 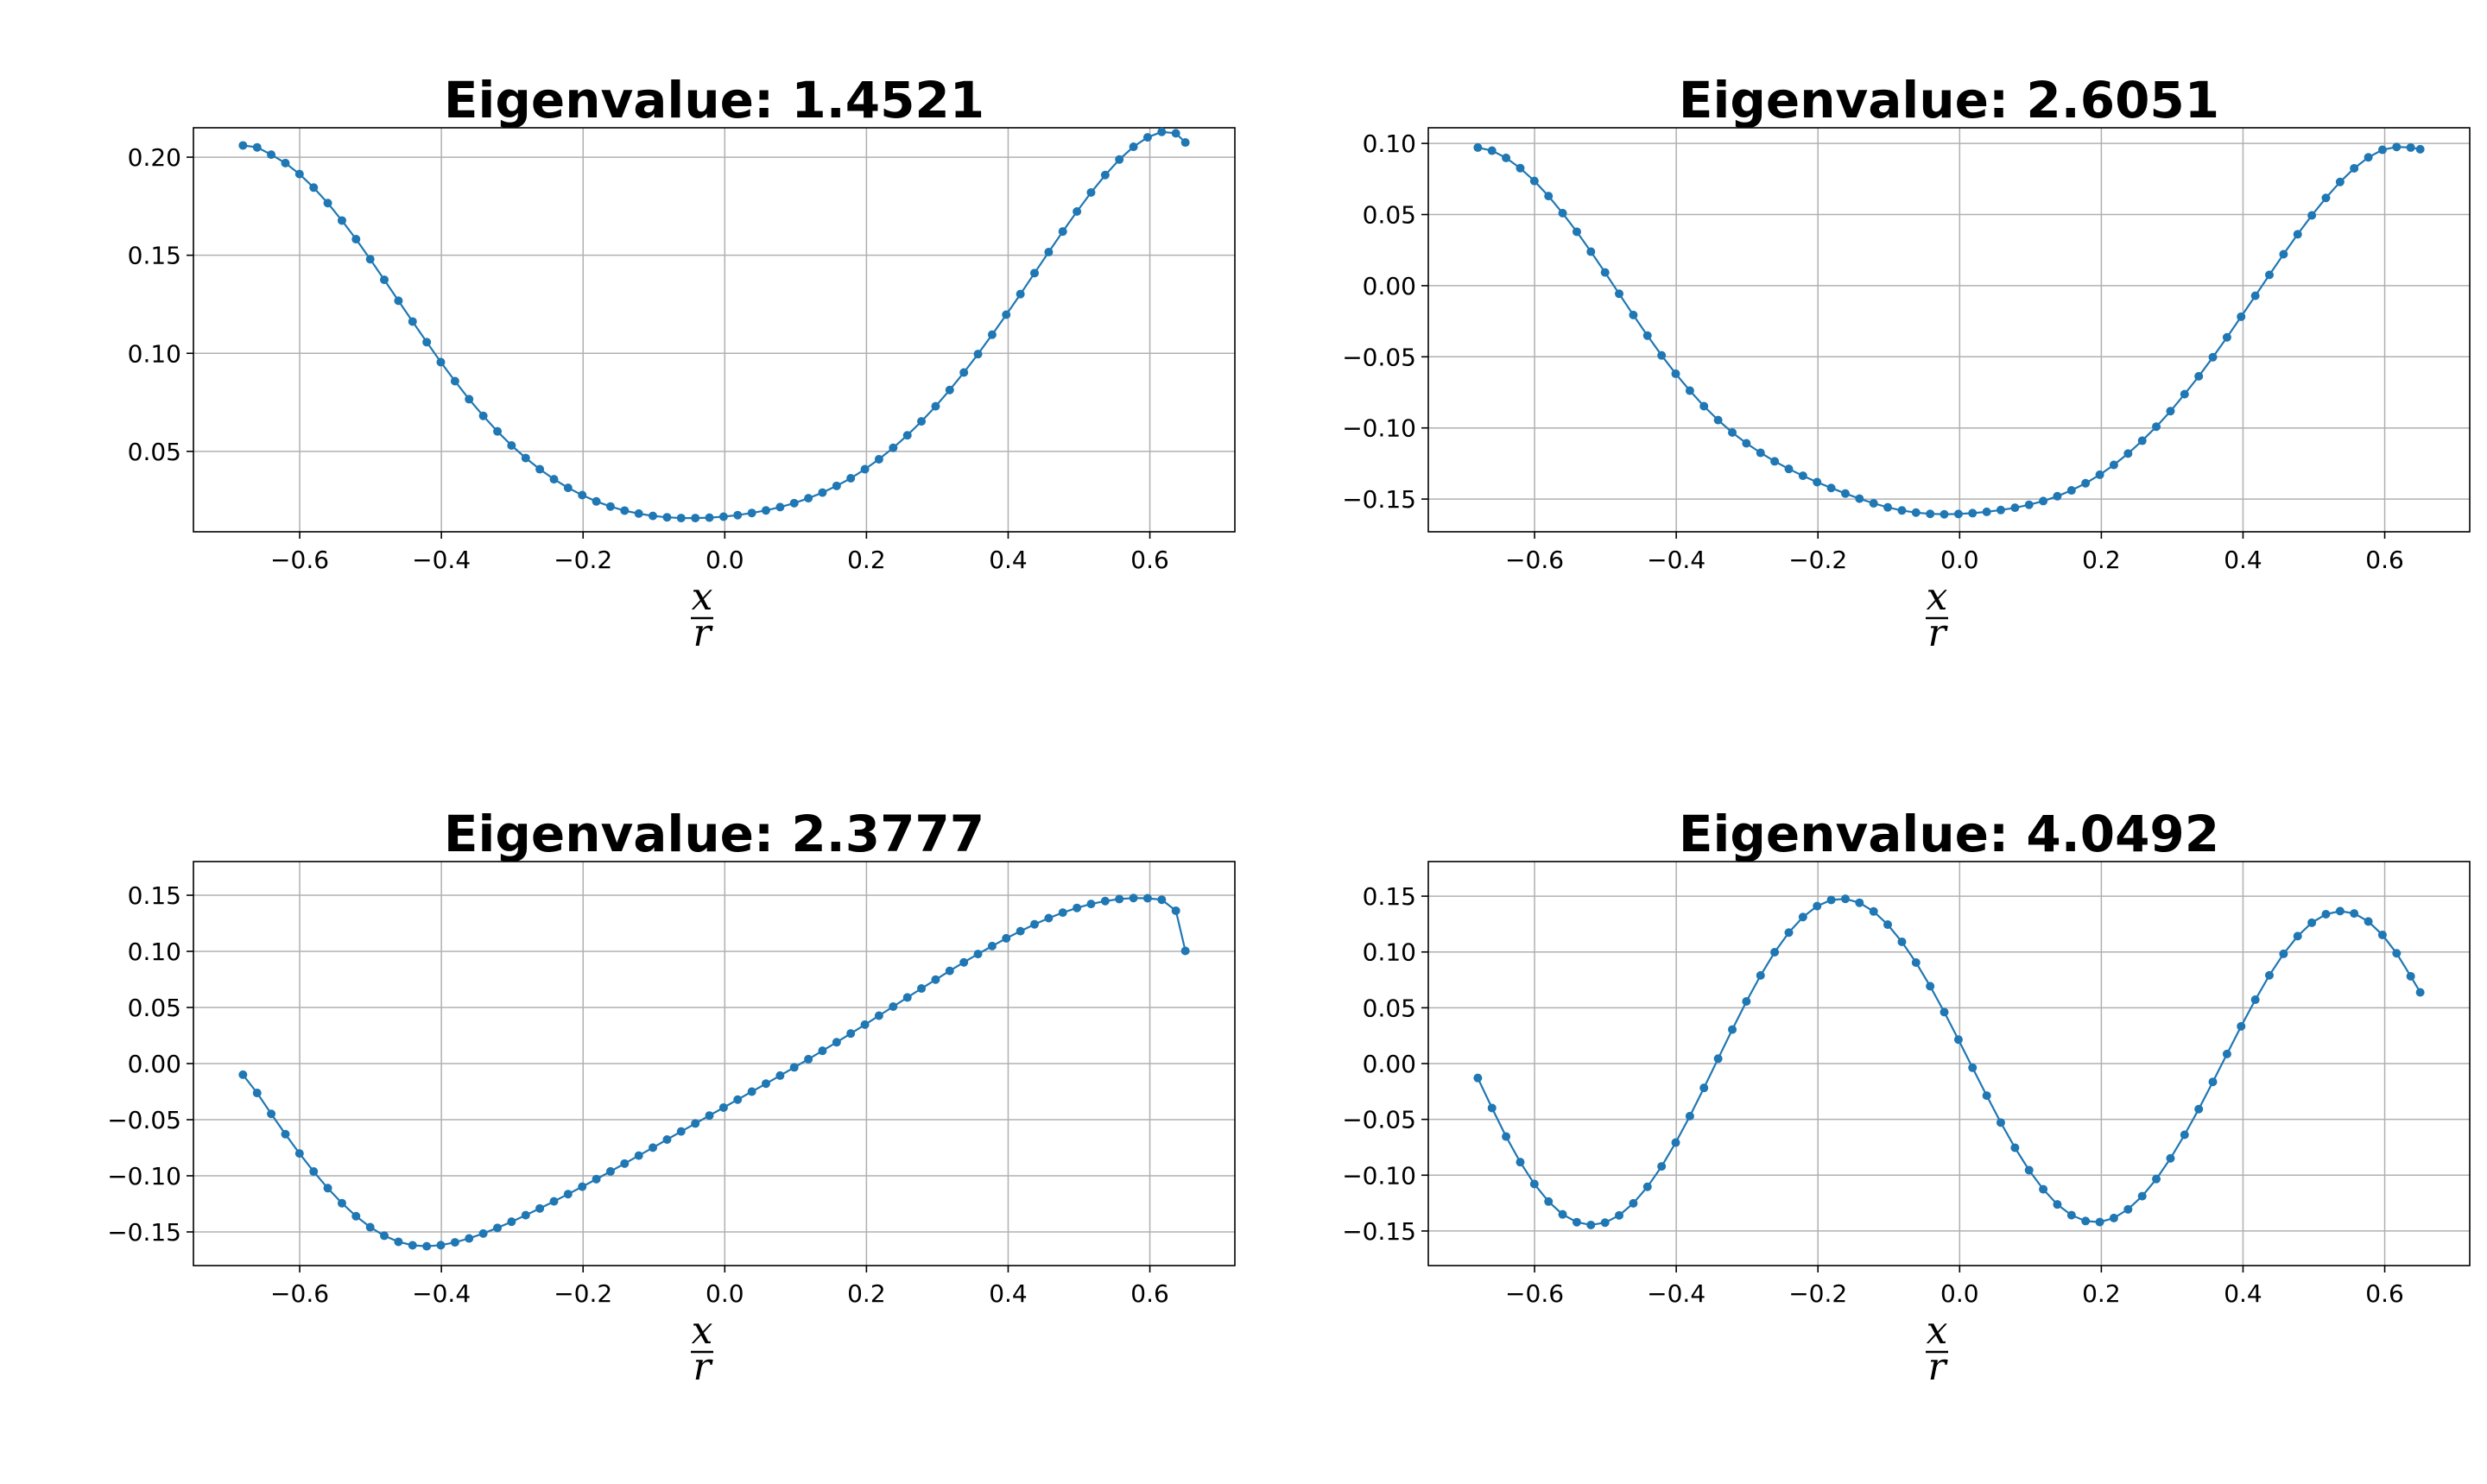 I want to click on y-tick-label: 0.05, so click(x=154, y=452).